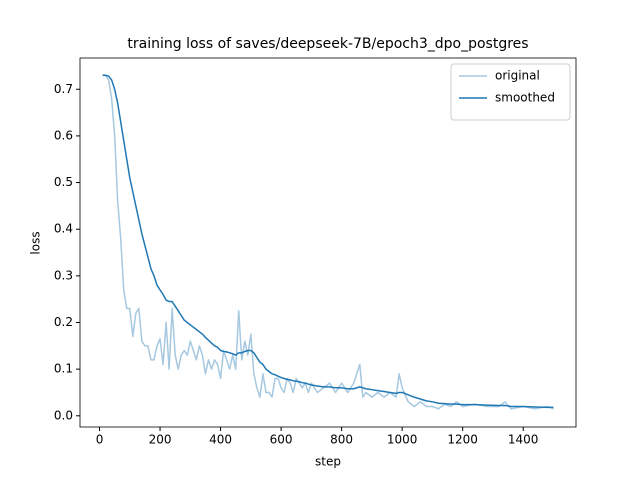 The image size is (640, 480). I want to click on x-tick-label: 1400, so click(523, 440).